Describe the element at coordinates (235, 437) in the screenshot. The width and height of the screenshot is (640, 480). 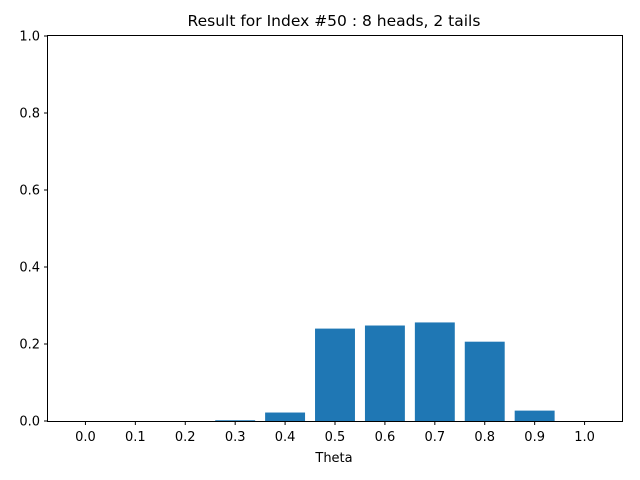
I see `x-tick-label-0.3: 0.3` at that location.